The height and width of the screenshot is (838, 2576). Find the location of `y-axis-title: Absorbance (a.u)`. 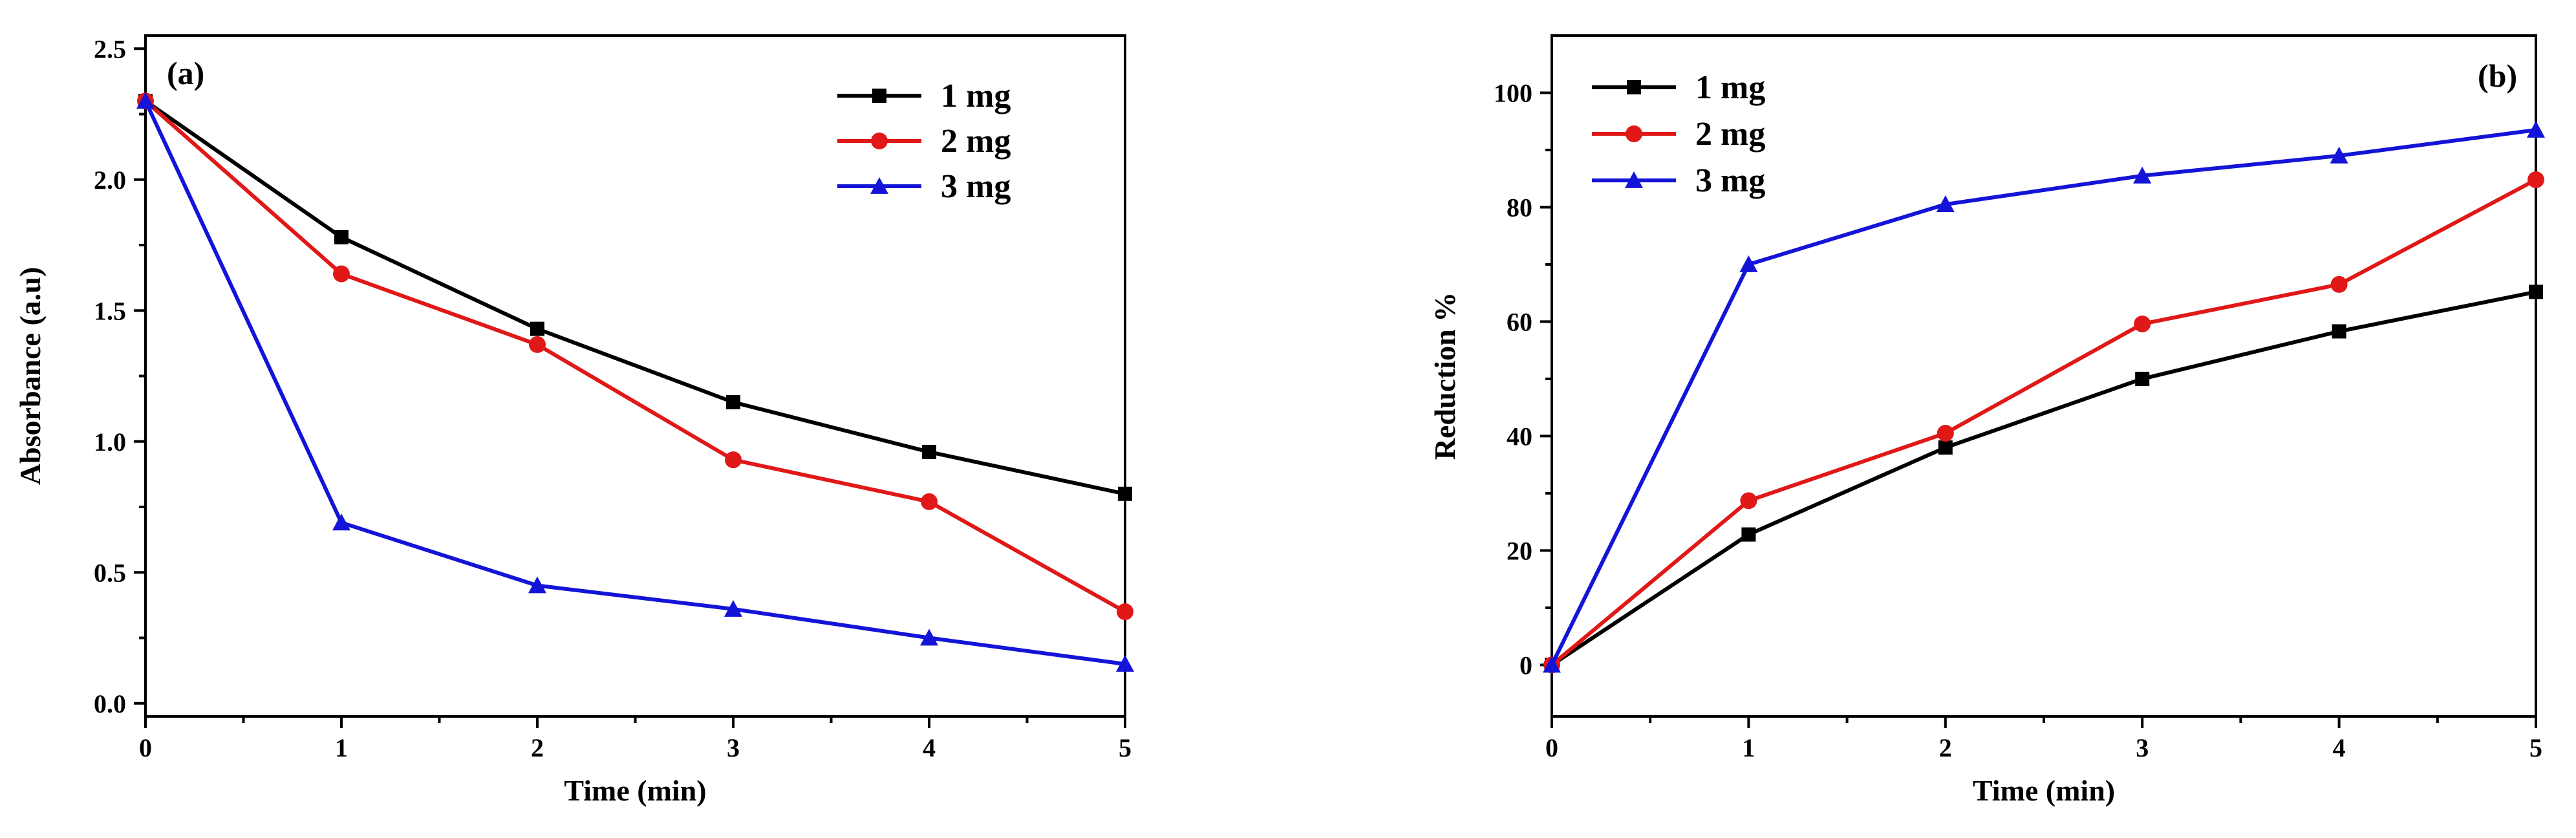

y-axis-title: Absorbance (a.u) is located at coordinates (30, 376).